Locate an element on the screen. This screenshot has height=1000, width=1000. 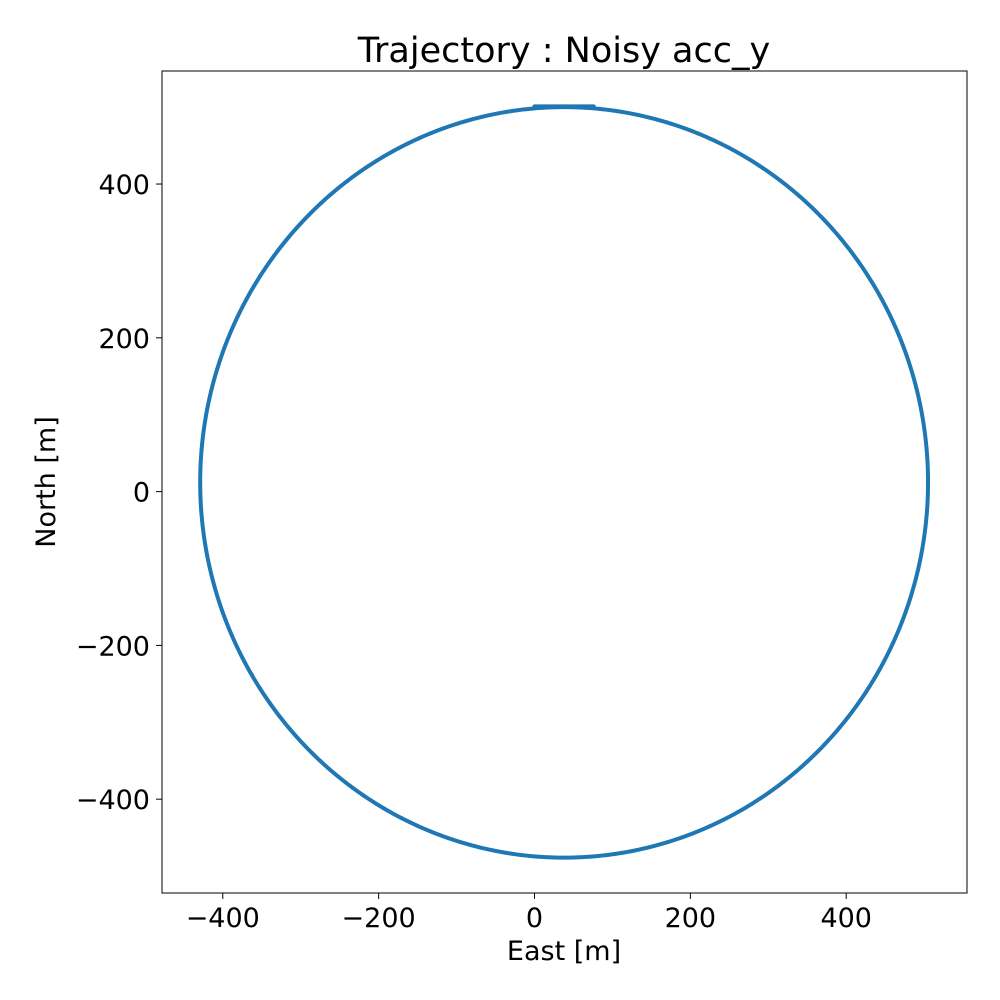
y-axis: −400 −200 0 200 400 is located at coordinates (119, 493).